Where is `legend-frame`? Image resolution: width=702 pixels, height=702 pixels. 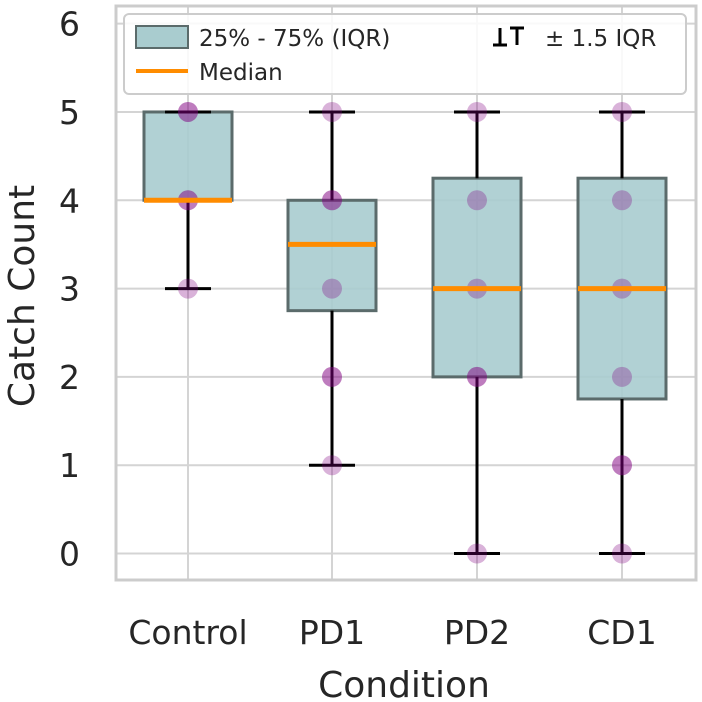 legend-frame is located at coordinates (405, 54).